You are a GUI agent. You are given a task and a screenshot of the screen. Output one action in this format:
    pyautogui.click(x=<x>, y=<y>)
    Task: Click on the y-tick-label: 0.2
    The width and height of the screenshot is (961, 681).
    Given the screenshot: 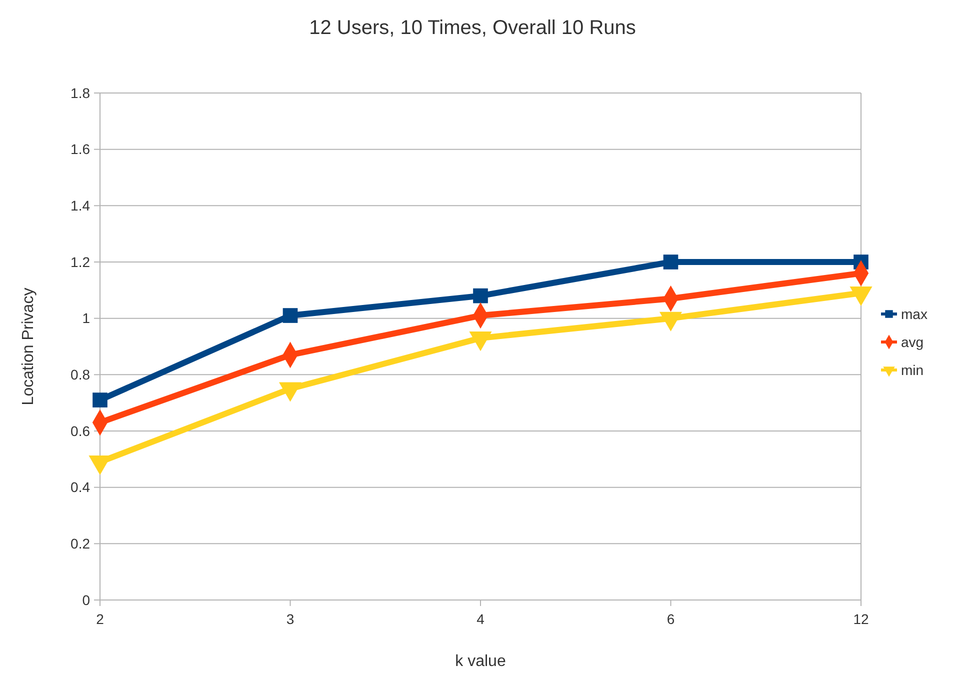 What is the action you would take?
    pyautogui.click(x=80, y=544)
    